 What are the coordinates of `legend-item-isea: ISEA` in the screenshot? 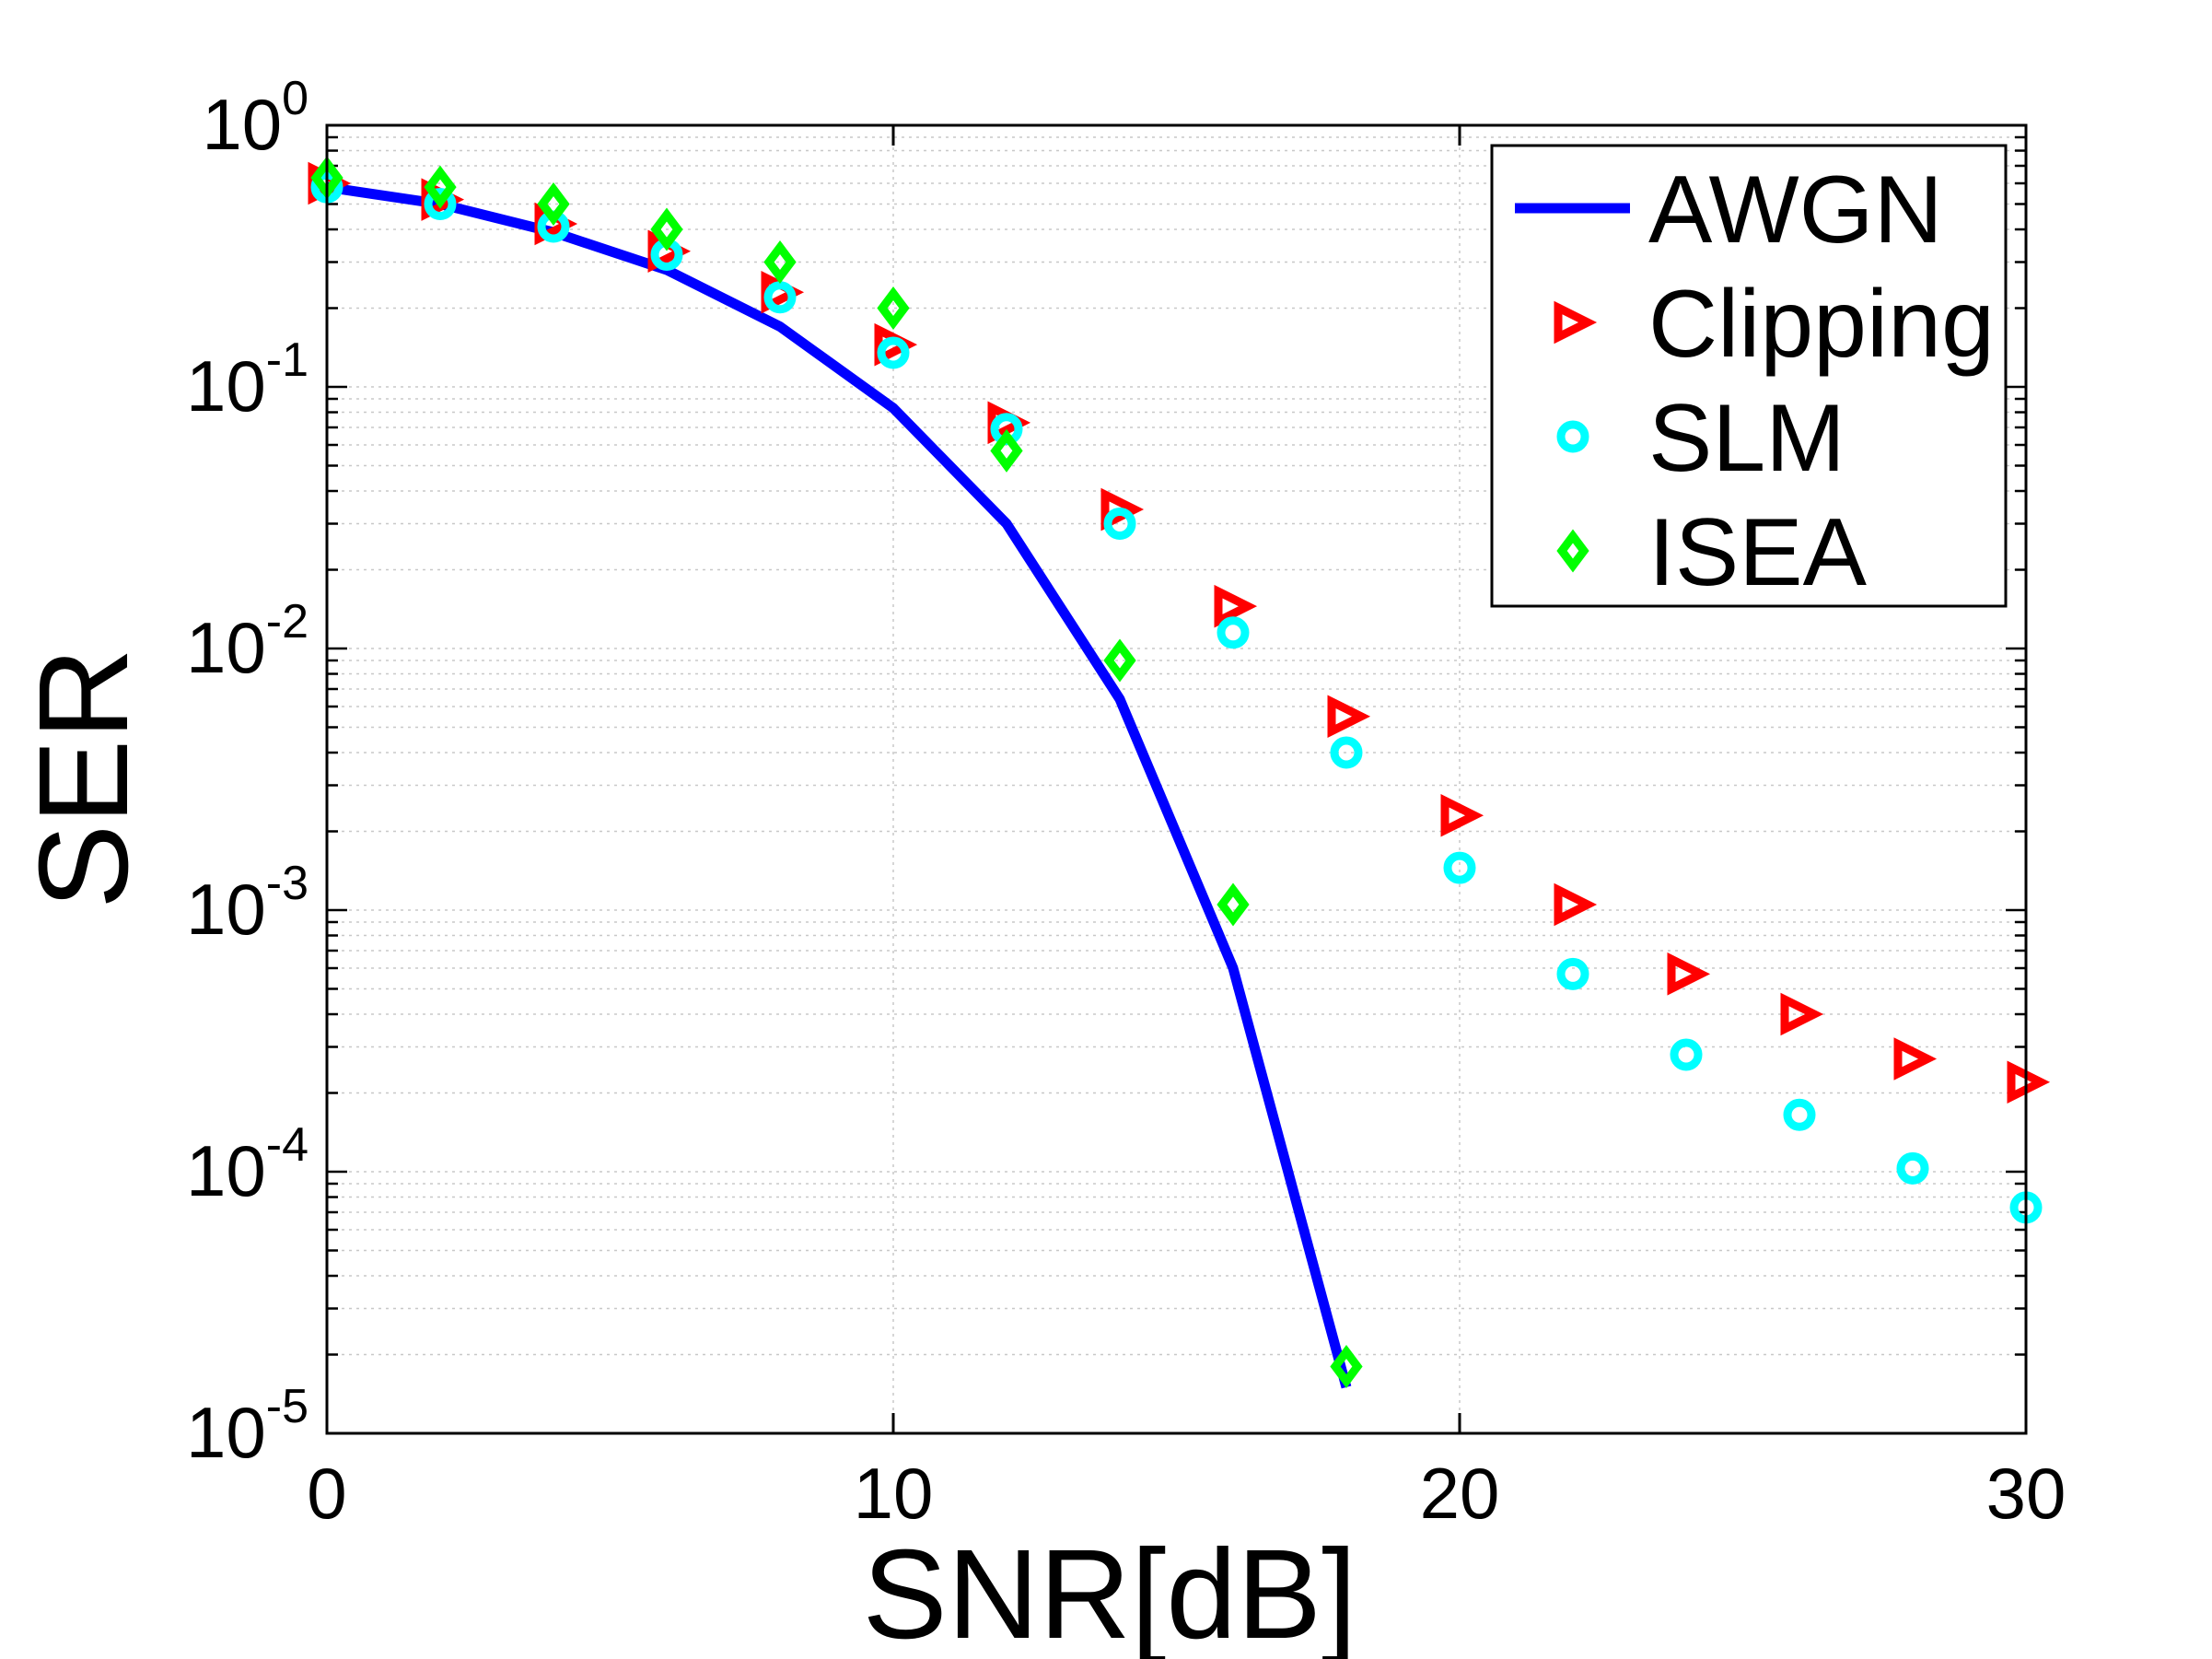 It's located at (1712, 552).